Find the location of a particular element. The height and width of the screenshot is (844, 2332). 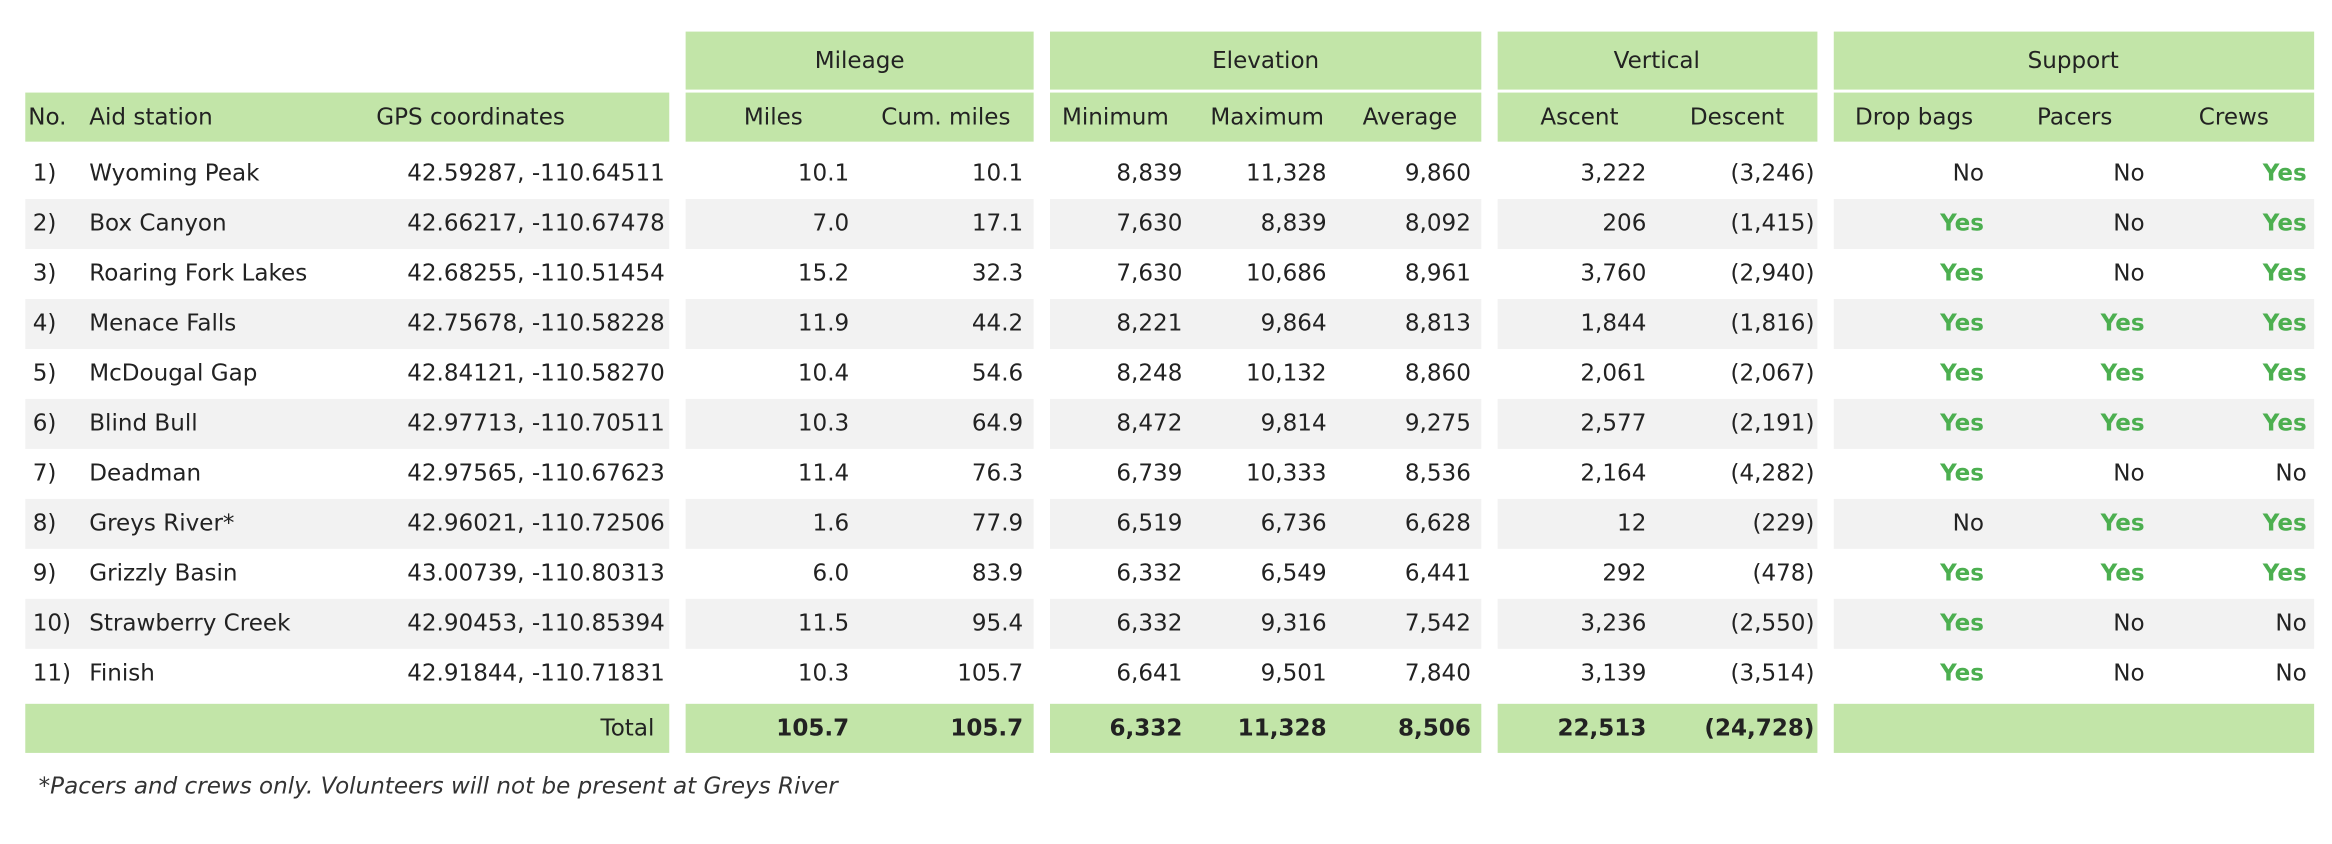

table-cell: 6,739 is located at coordinates (1149, 473).